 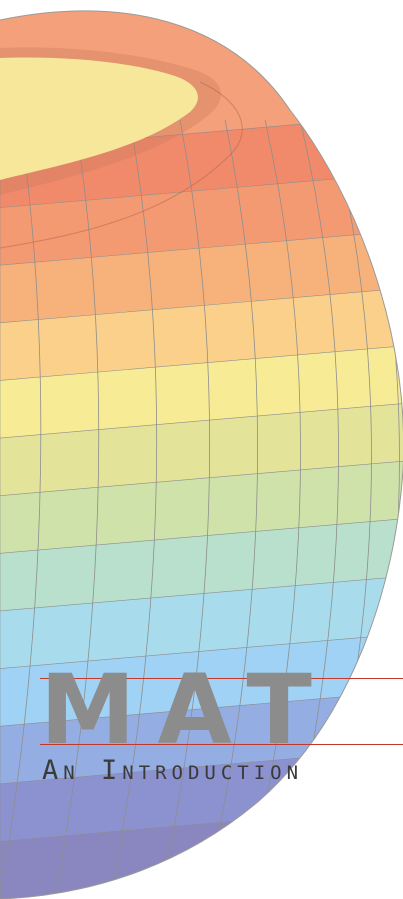 What do you see at coordinates (221, 678) in the screenshot?
I see `title-rule-top` at bounding box center [221, 678].